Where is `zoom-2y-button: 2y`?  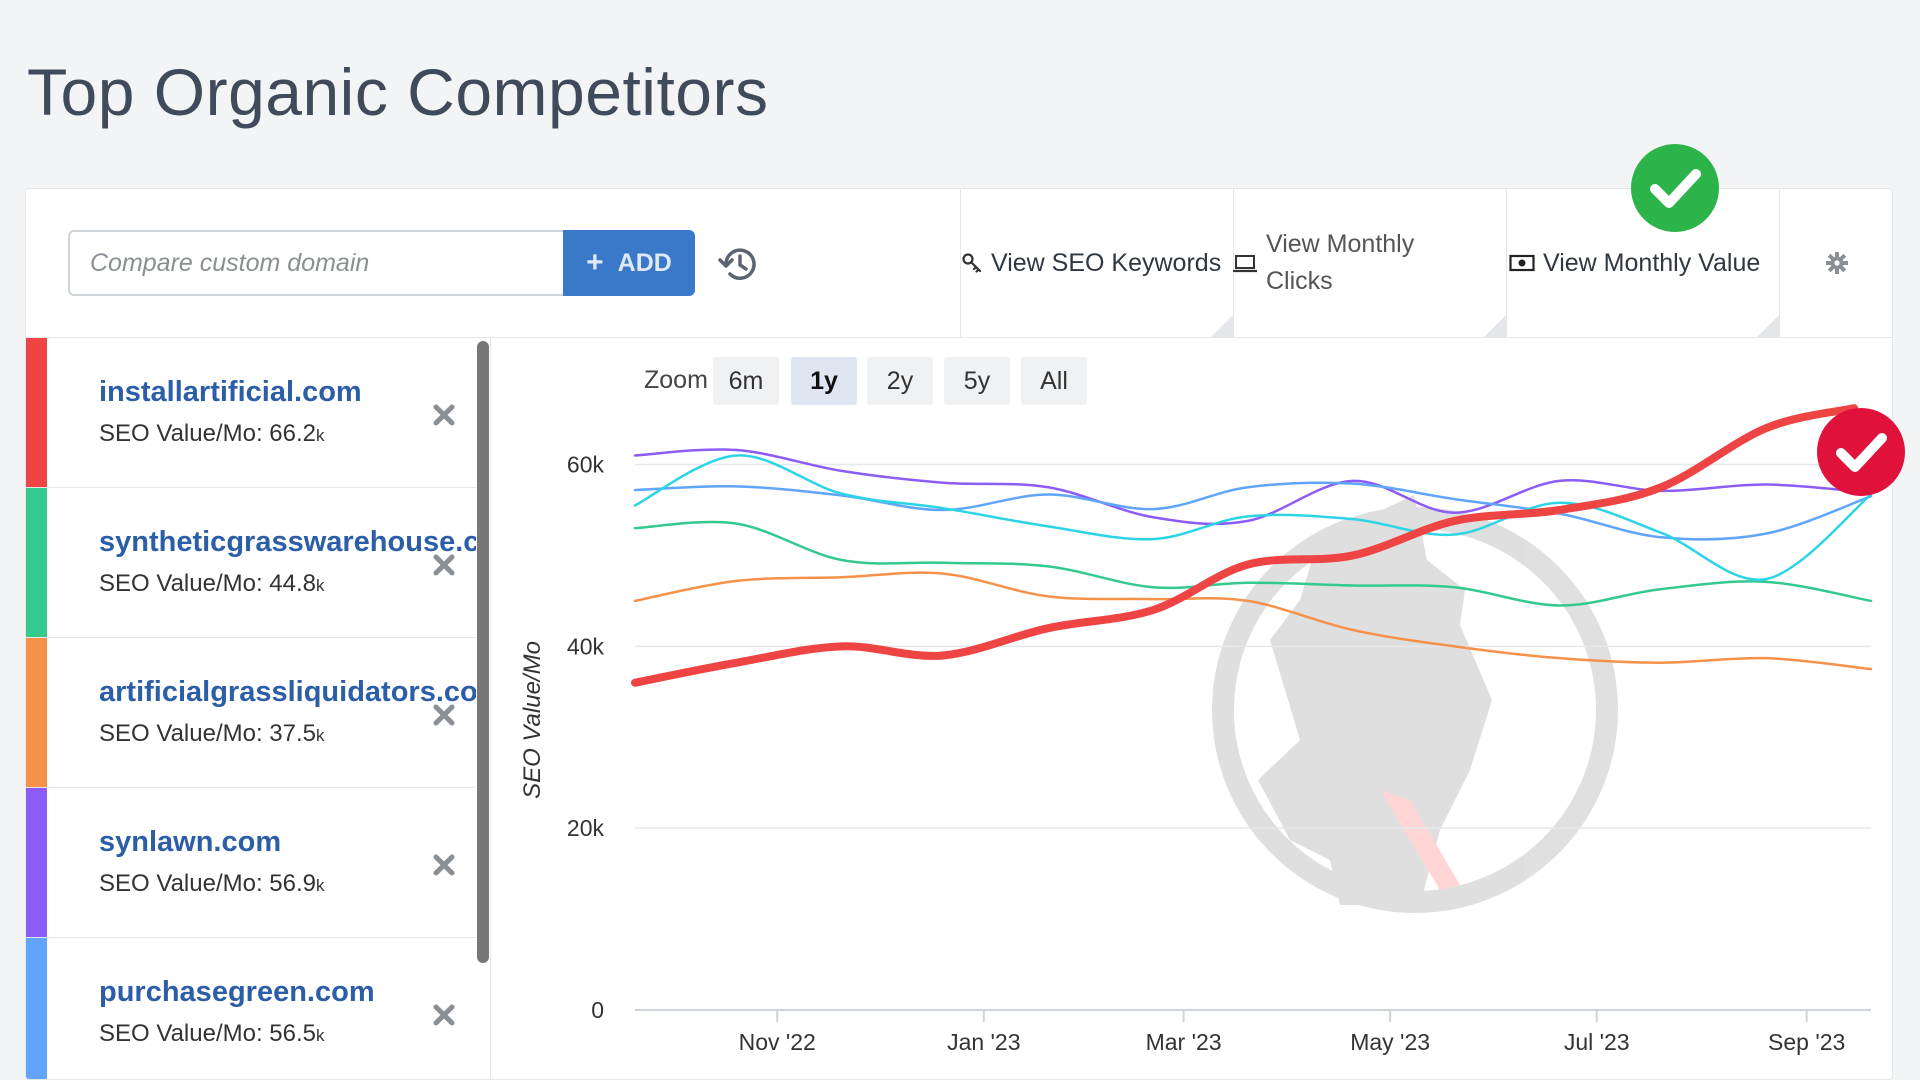
zoom-2y-button: 2y is located at coordinates (900, 381).